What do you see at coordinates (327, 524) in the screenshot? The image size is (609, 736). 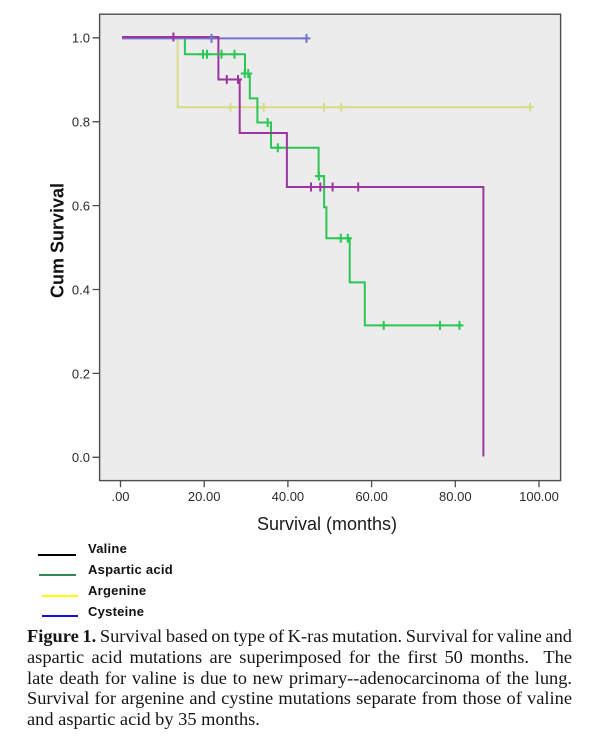 I see `svg-text: Survival (months)` at bounding box center [327, 524].